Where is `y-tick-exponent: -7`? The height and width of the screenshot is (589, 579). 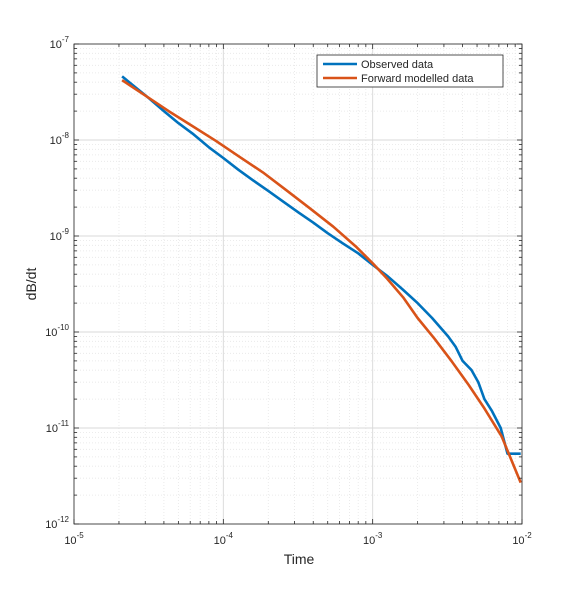 y-tick-exponent: -7 is located at coordinates (66, 39).